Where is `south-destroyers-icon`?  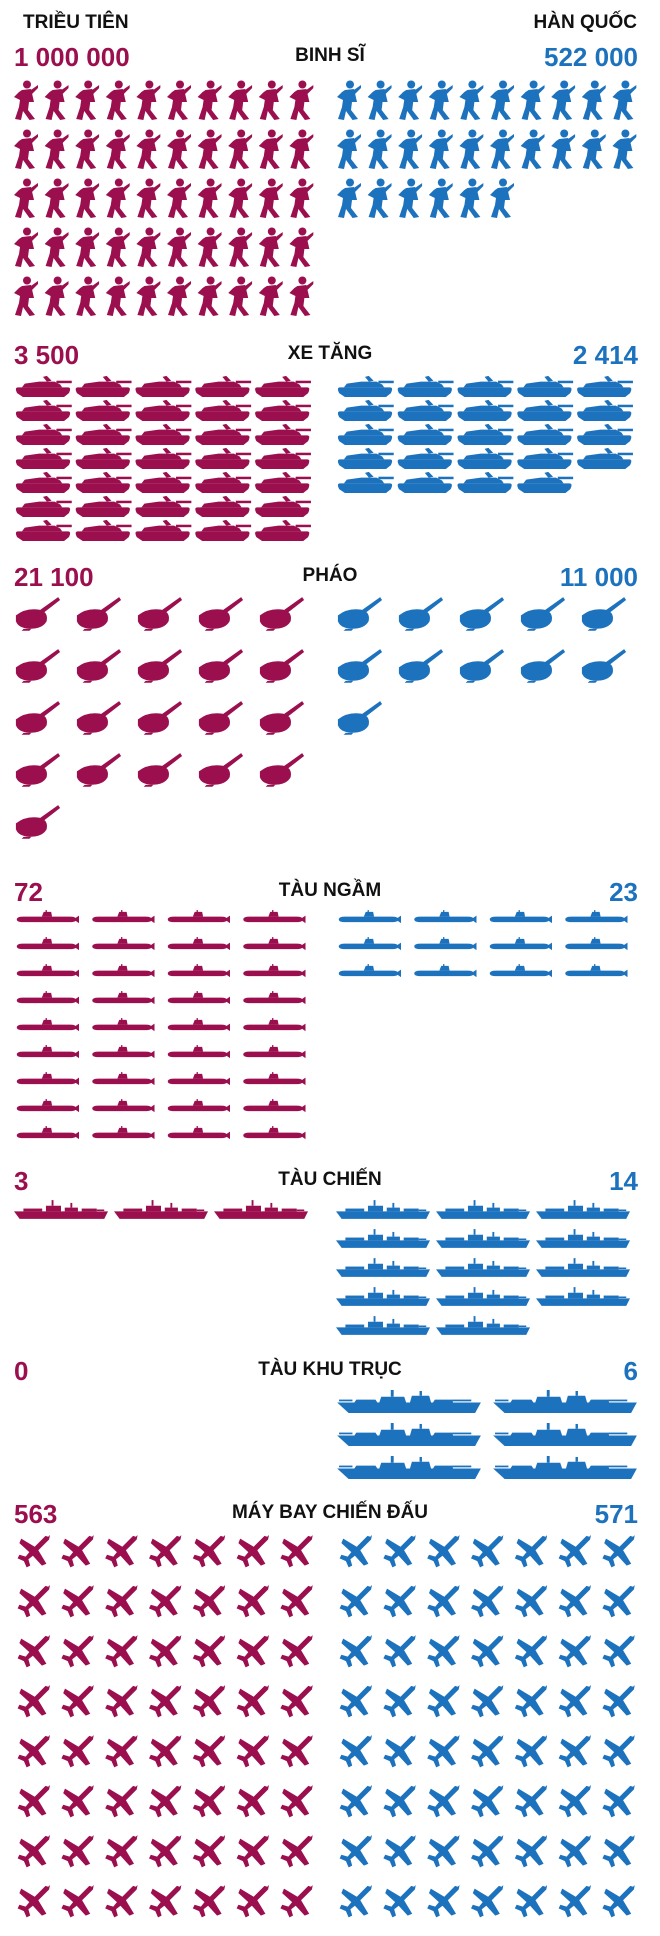 south-destroyers-icon is located at coordinates (565, 1401).